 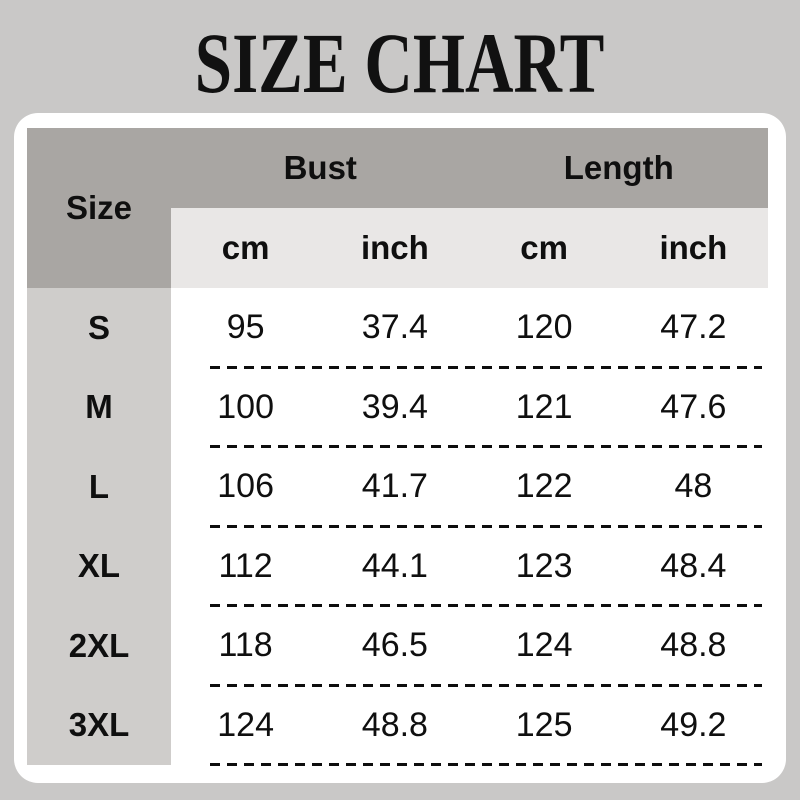 I want to click on unit-header-bust-cm: cm, so click(x=245, y=247).